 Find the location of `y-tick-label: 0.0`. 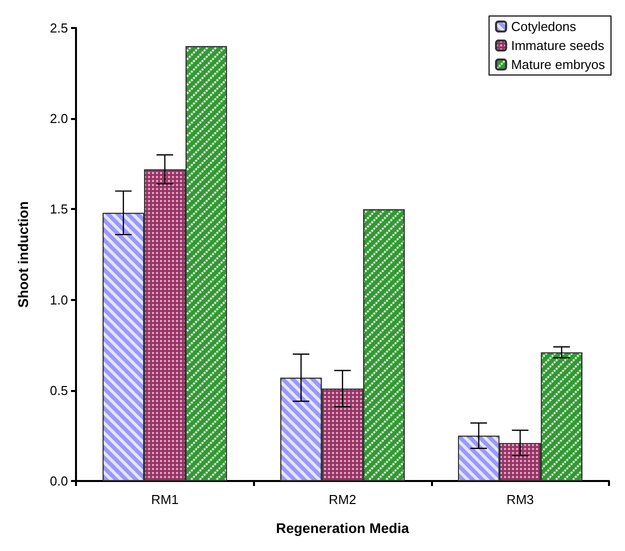

y-tick-label: 0.0 is located at coordinates (59, 481).